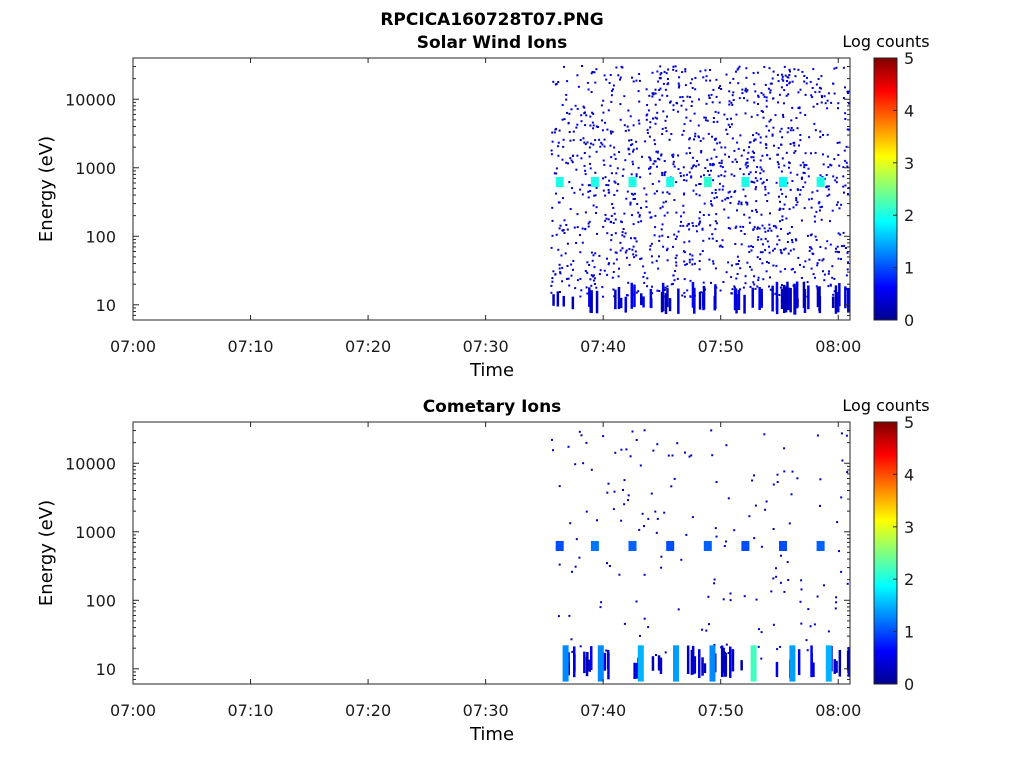 This screenshot has width=1024, height=768. Describe the element at coordinates (106, 305) in the screenshot. I see `y-tick-label: 10` at that location.